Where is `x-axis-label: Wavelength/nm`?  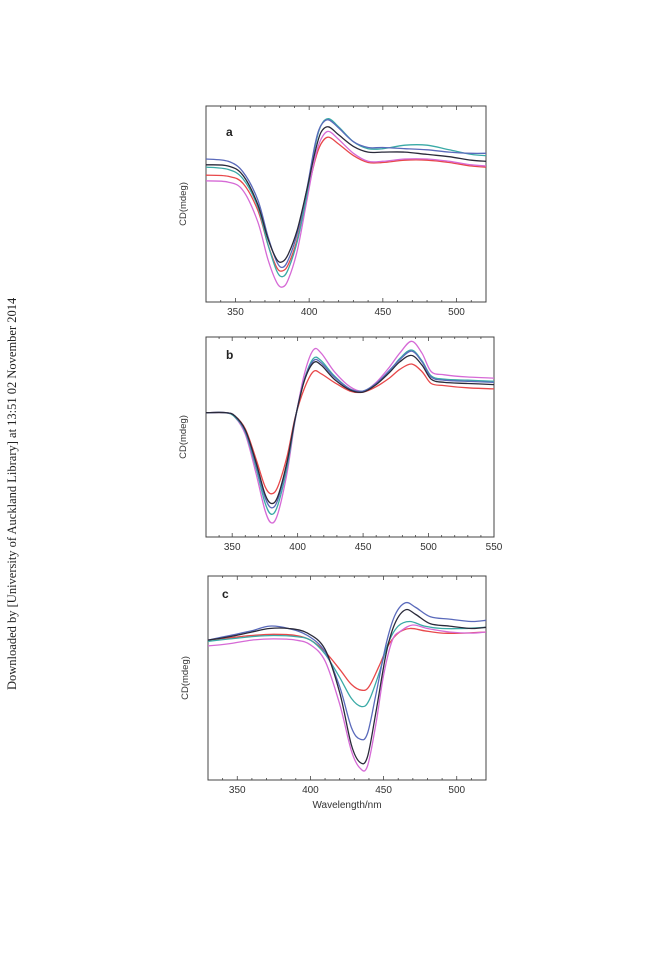
x-axis-label: Wavelength/nm is located at coordinates (346, 805).